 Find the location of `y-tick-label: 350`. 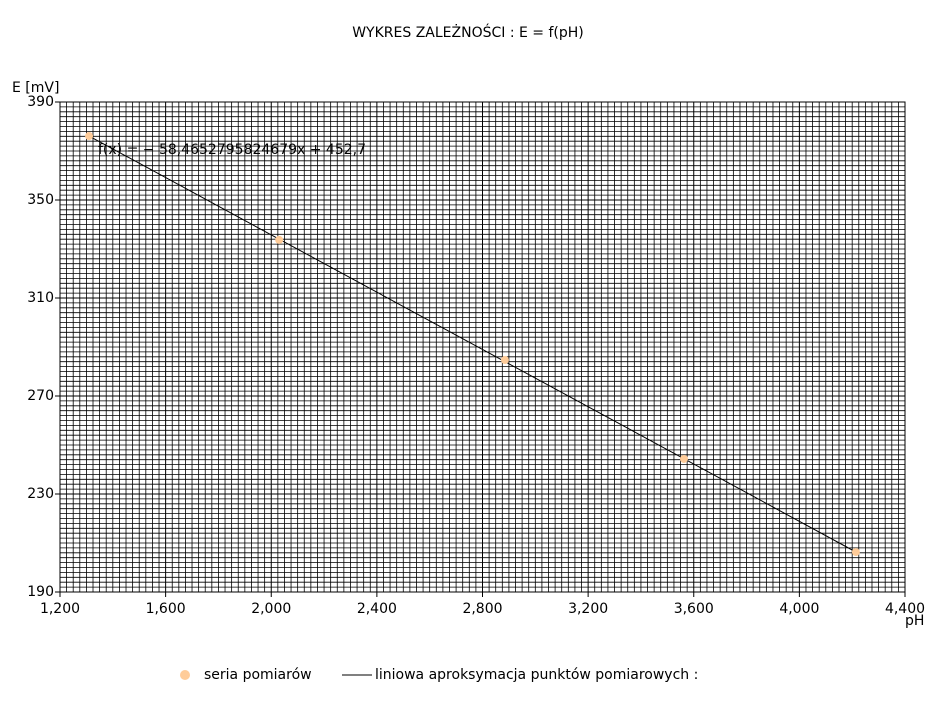

y-tick-label: 350 is located at coordinates (40, 200).